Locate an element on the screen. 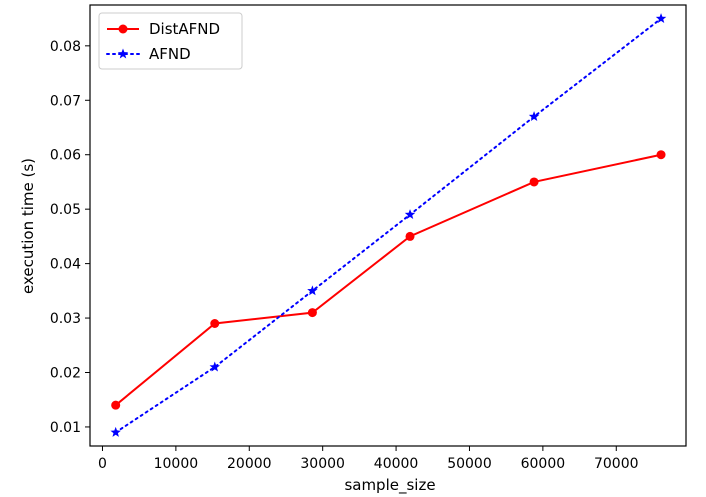 The width and height of the screenshot is (706, 497). legend-box is located at coordinates (170, 41).